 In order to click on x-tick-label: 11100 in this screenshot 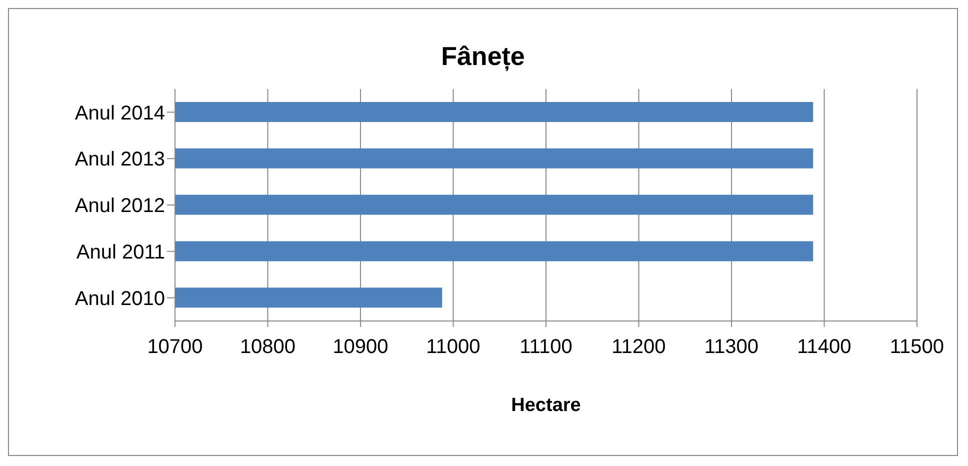, I will do `click(546, 347)`.